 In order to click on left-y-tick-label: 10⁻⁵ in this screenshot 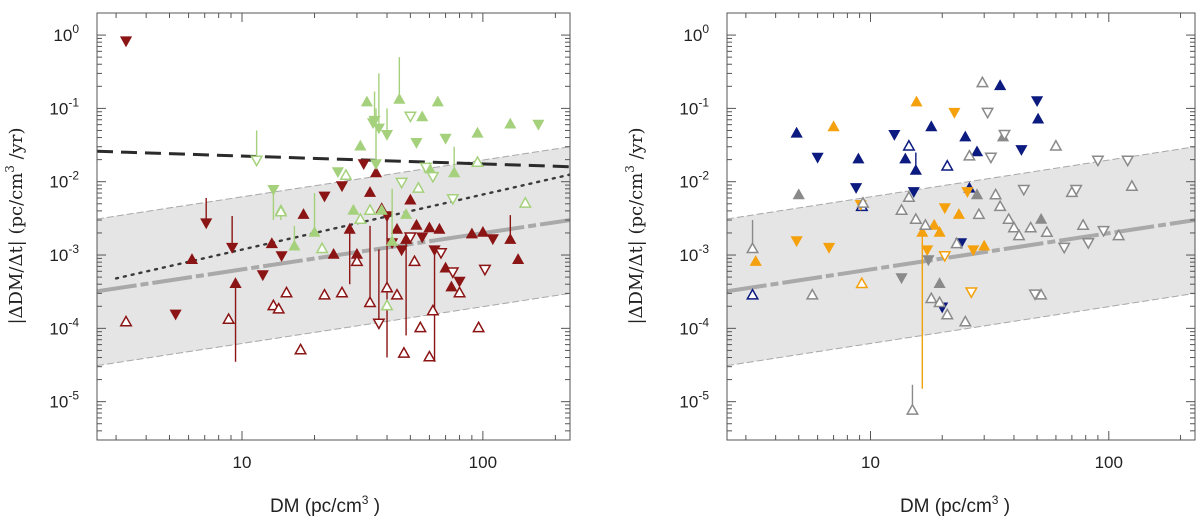, I will do `click(64, 400)`.